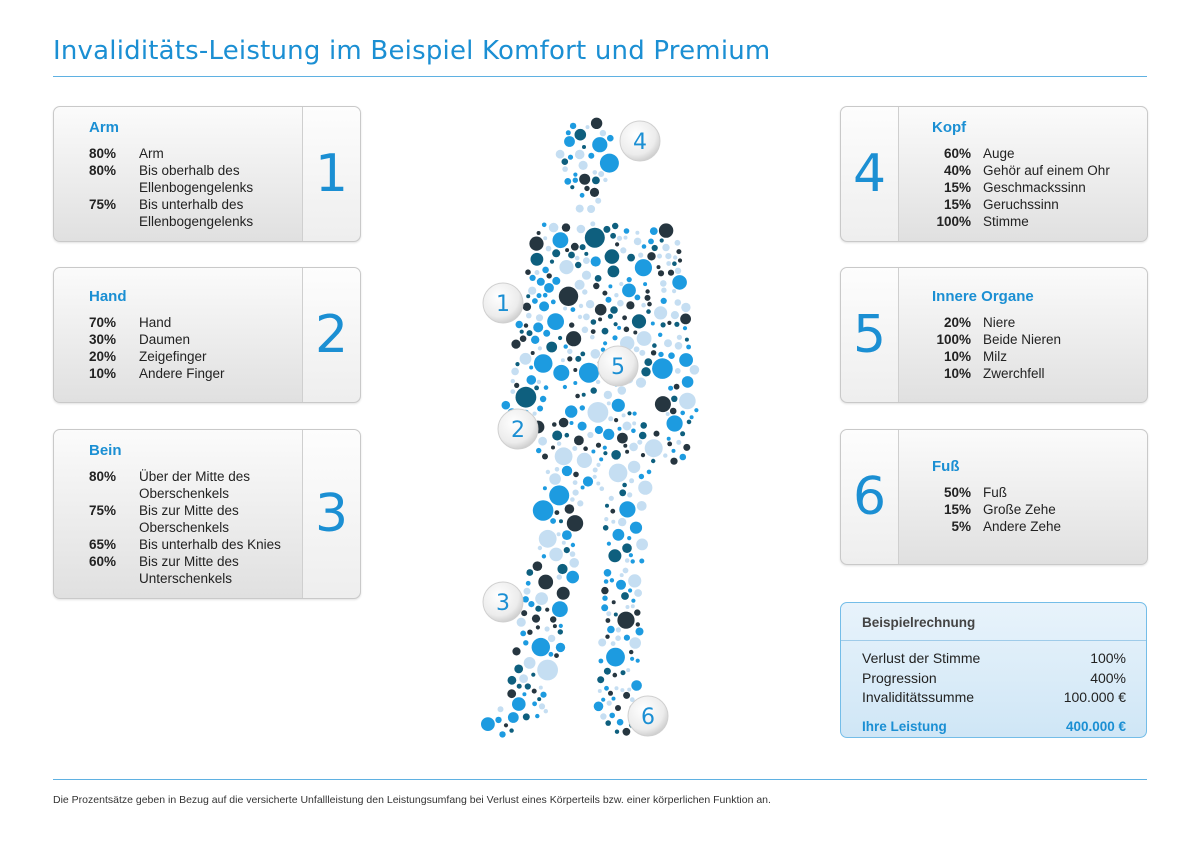  Describe the element at coordinates (196, 213) in the screenshot. I see `body-part-label: Bis unterhalb des Ellenbogengelenks` at that location.